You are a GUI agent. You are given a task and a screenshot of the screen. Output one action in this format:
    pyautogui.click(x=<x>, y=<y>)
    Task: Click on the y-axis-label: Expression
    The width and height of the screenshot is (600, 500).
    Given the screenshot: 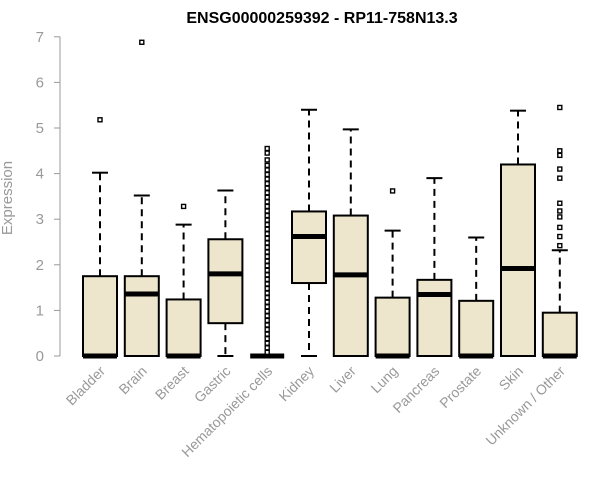 What is the action you would take?
    pyautogui.click(x=8, y=198)
    